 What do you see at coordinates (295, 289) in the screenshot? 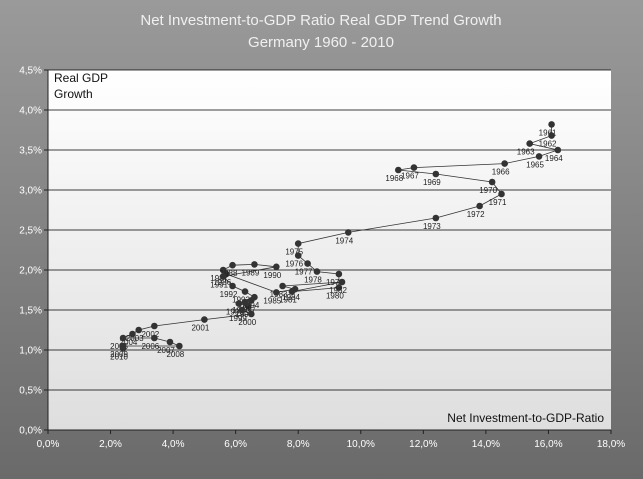
I see `data-point-1984` at bounding box center [295, 289].